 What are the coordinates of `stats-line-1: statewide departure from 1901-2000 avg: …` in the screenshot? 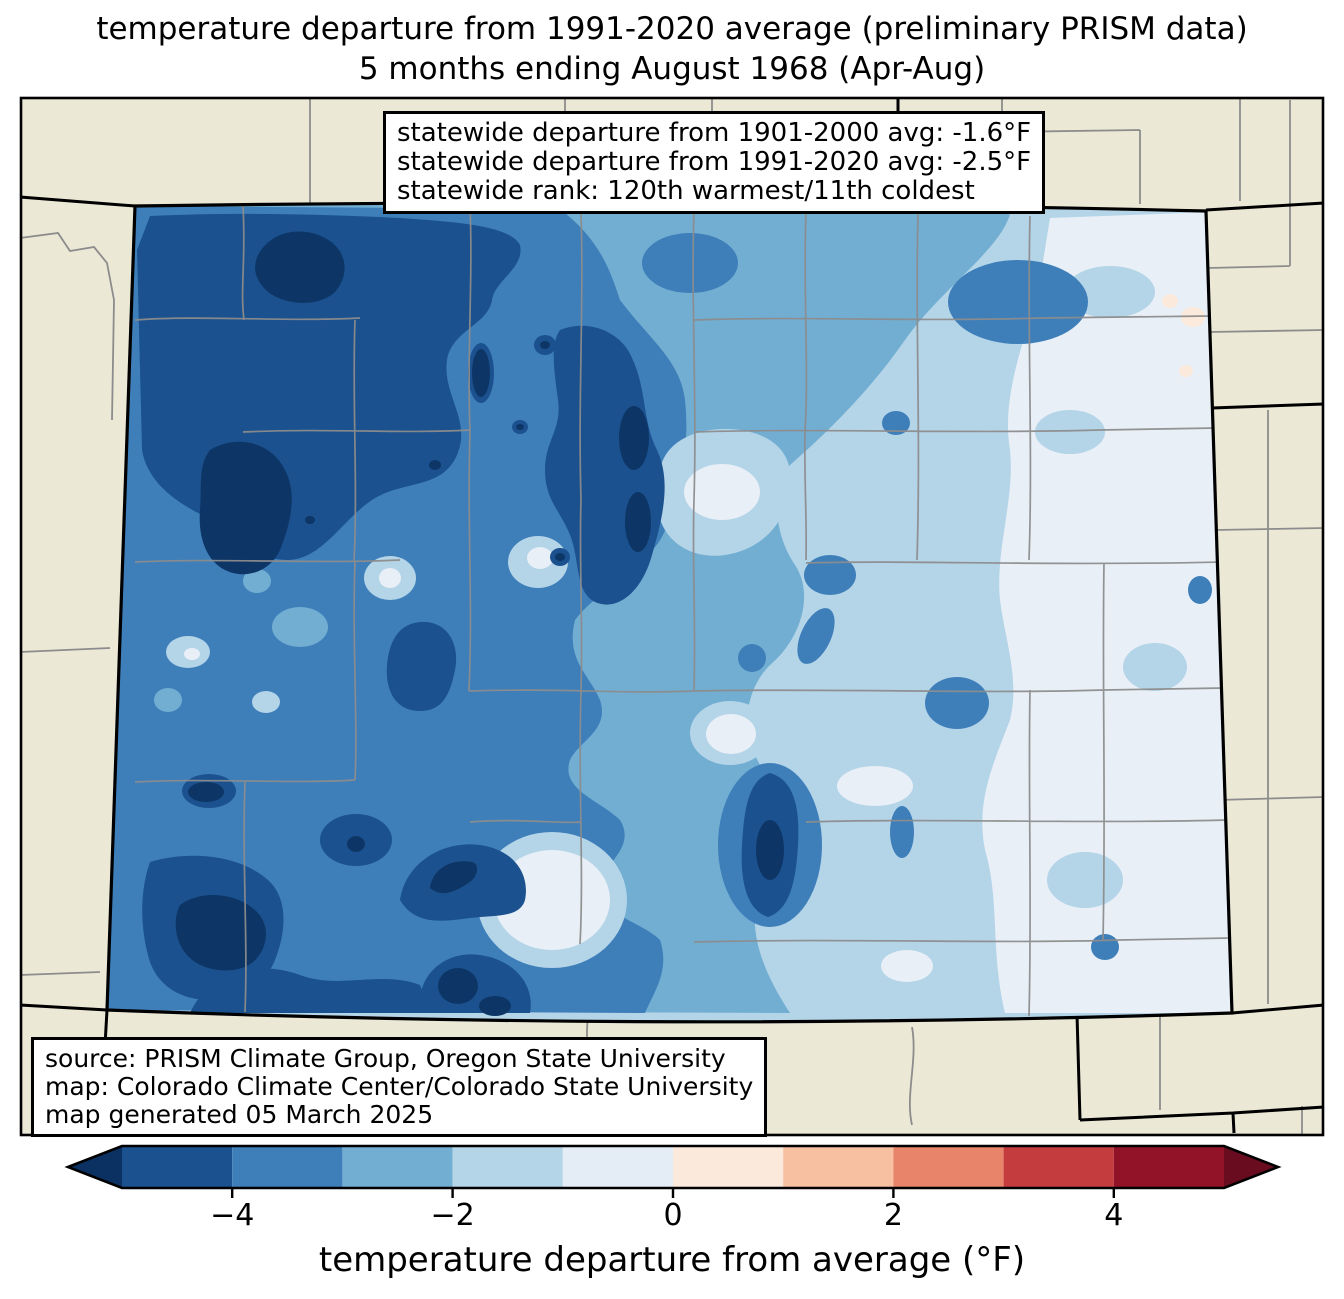 It's located at (714, 133).